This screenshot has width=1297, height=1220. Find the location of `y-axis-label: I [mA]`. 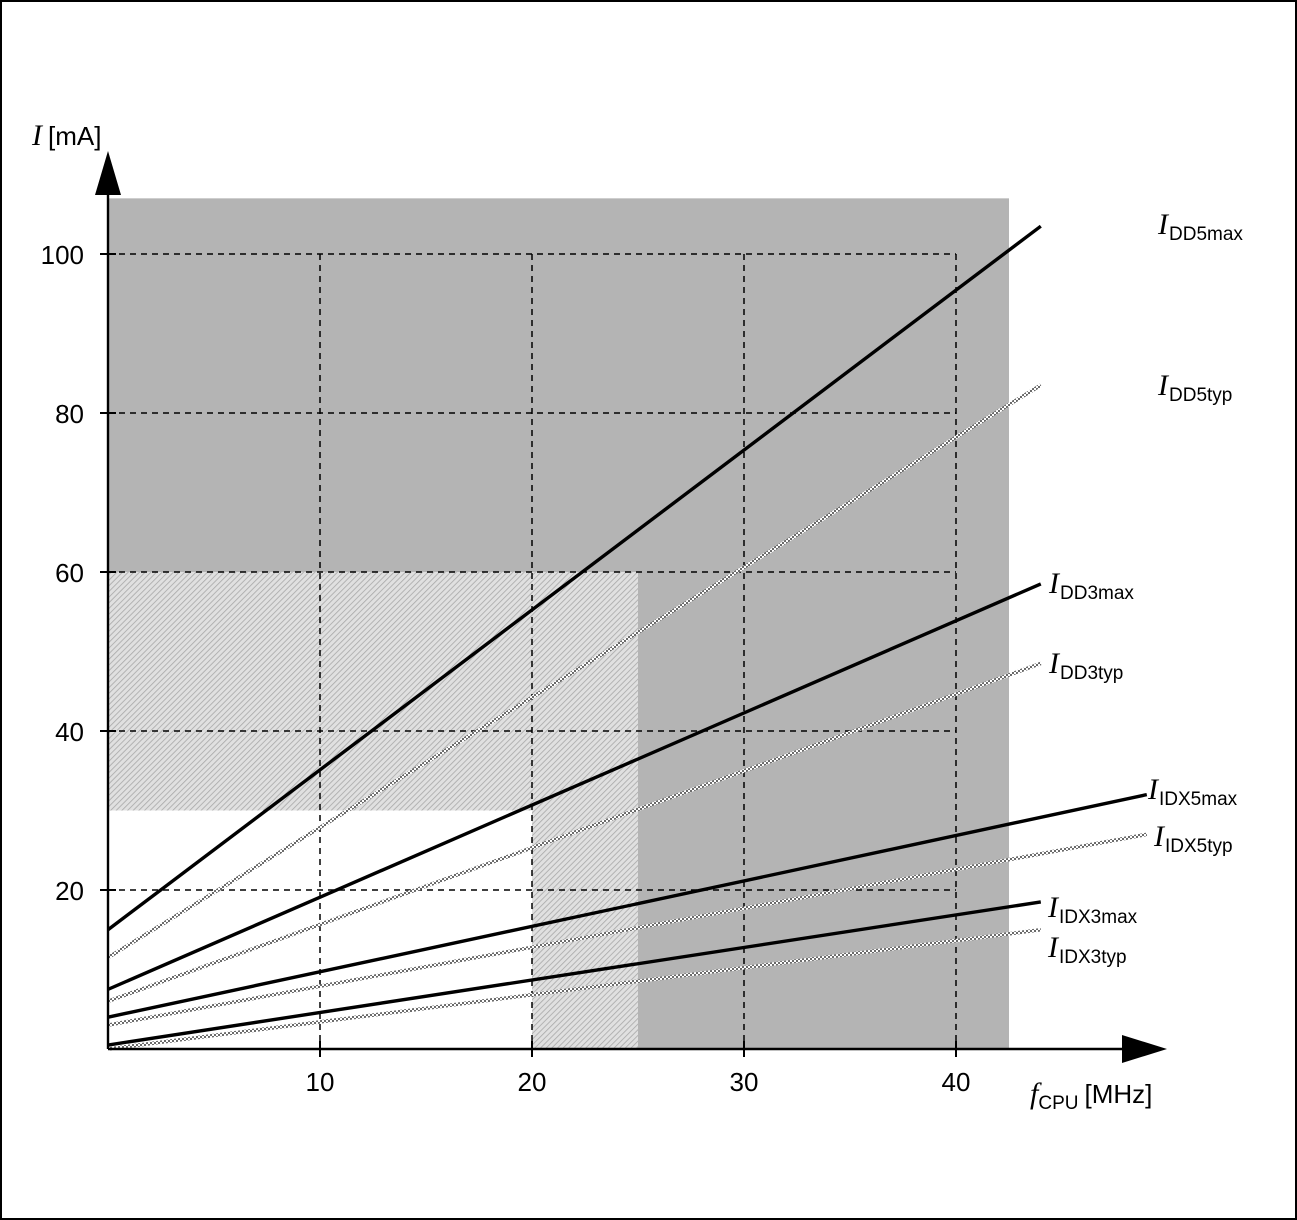

y-axis-label: I [mA] is located at coordinates (66, 135).